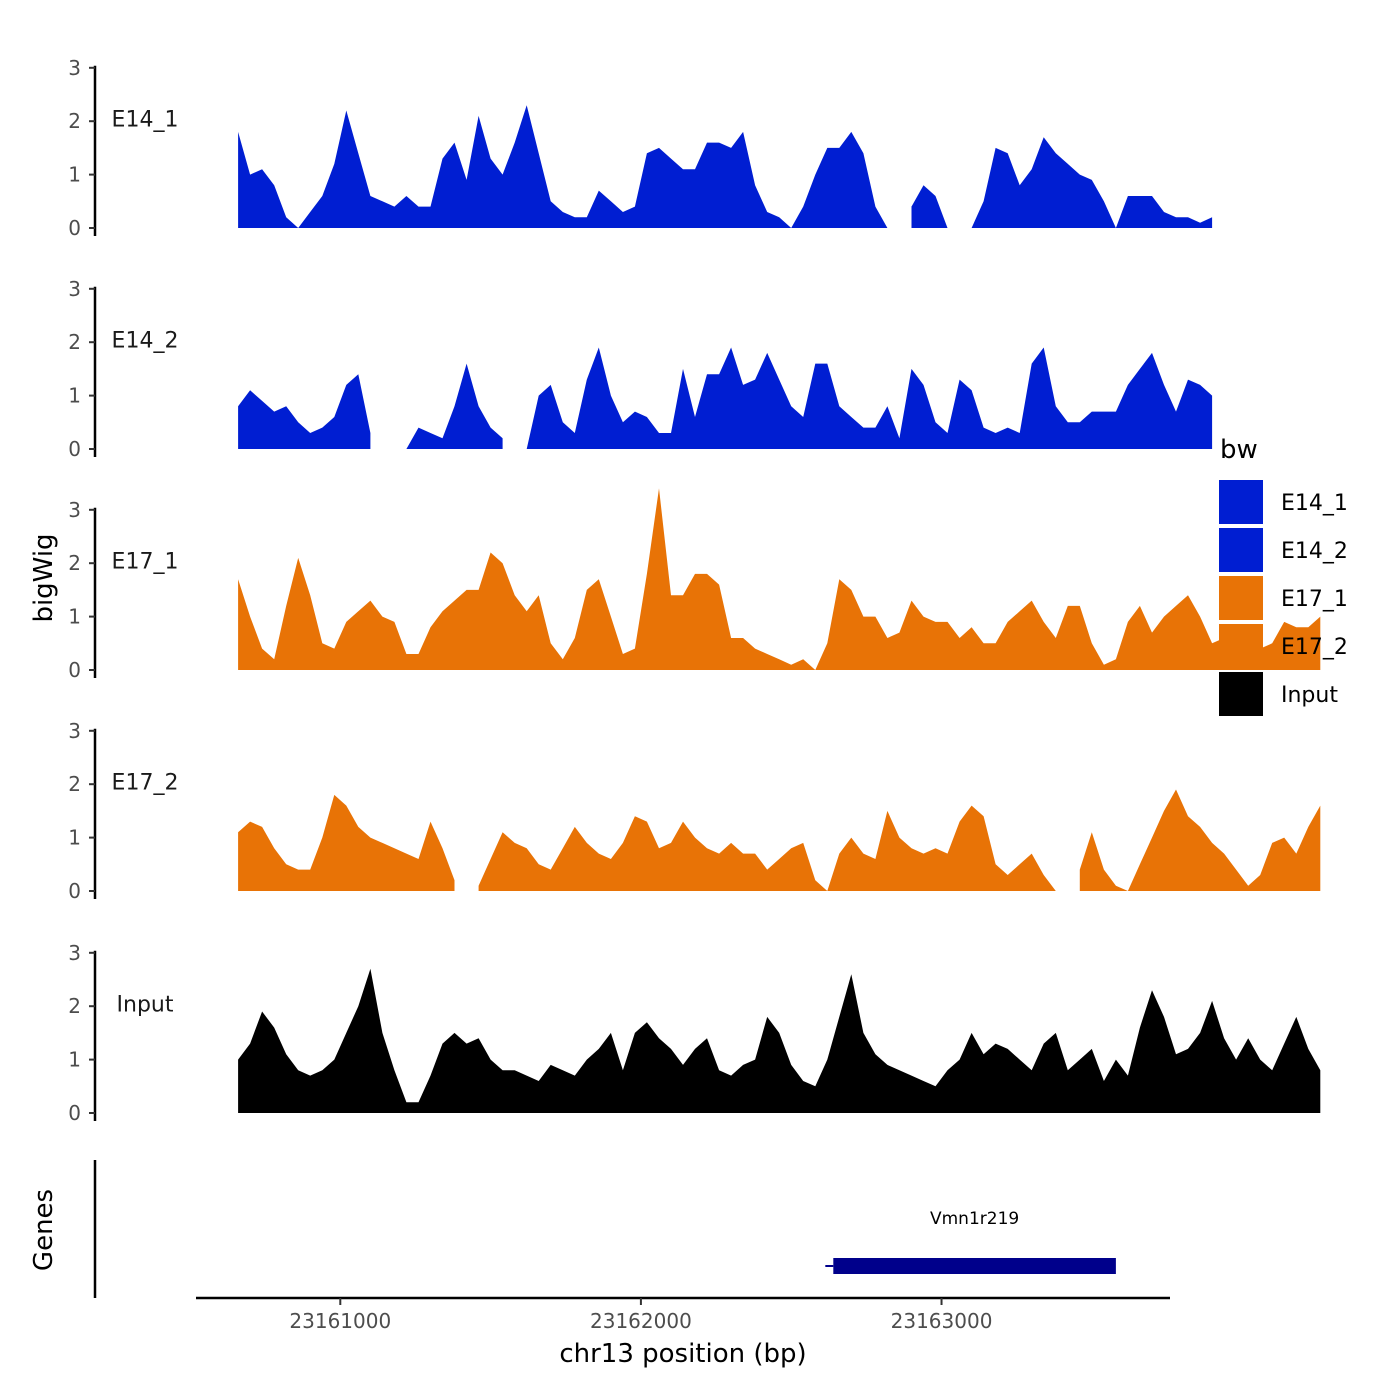  I want to click on gene-body, so click(974, 1266).